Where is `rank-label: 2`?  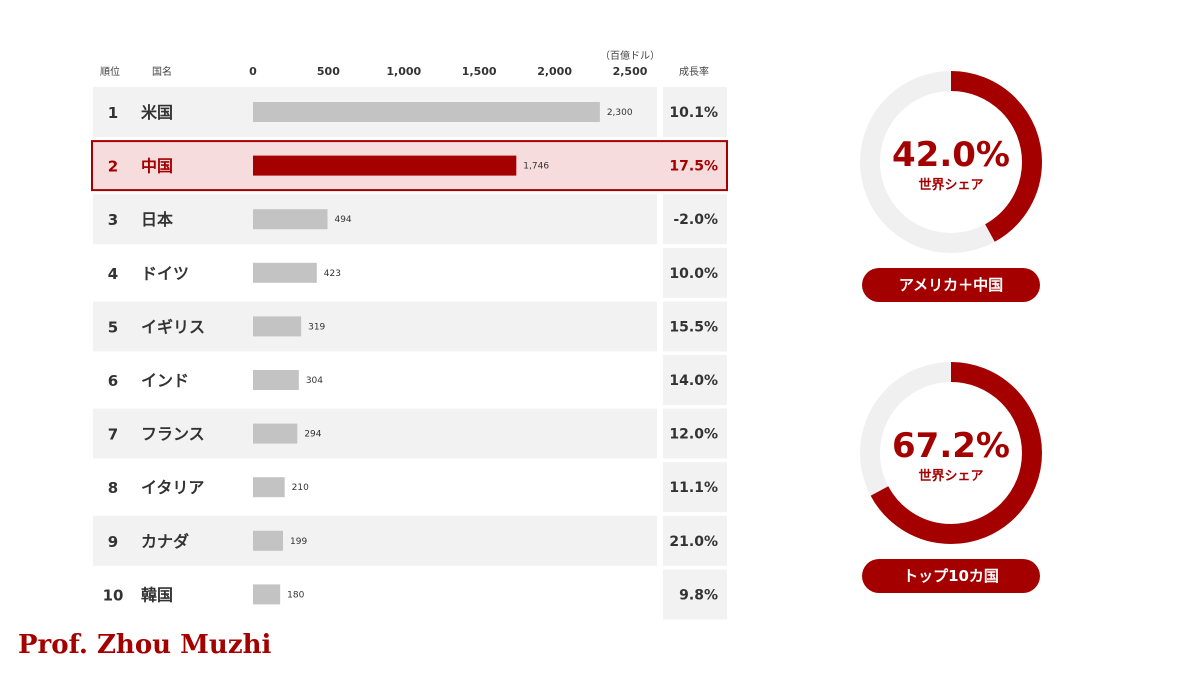 rank-label: 2 is located at coordinates (113, 167).